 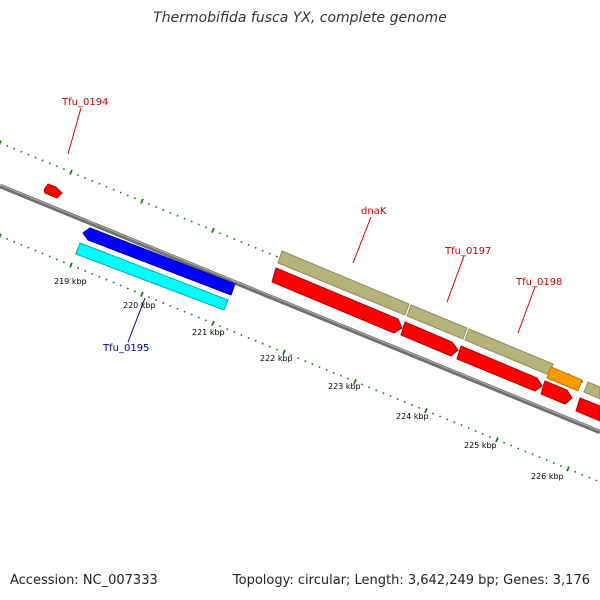 I want to click on feature-tfu-0194-cds, so click(x=53, y=191).